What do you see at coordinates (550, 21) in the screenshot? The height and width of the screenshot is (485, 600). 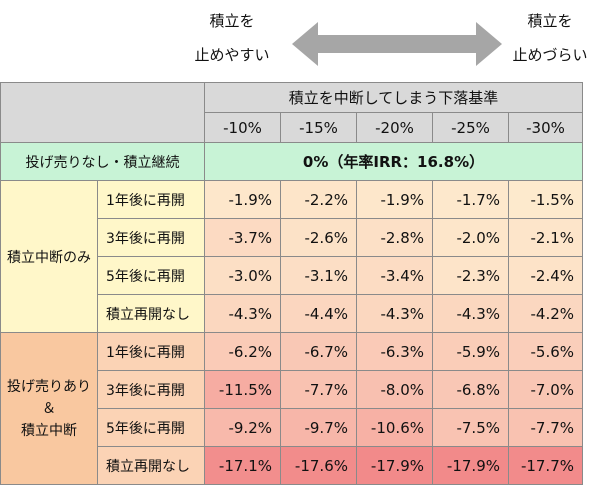 I see `caption-right-line1: 積立を` at bounding box center [550, 21].